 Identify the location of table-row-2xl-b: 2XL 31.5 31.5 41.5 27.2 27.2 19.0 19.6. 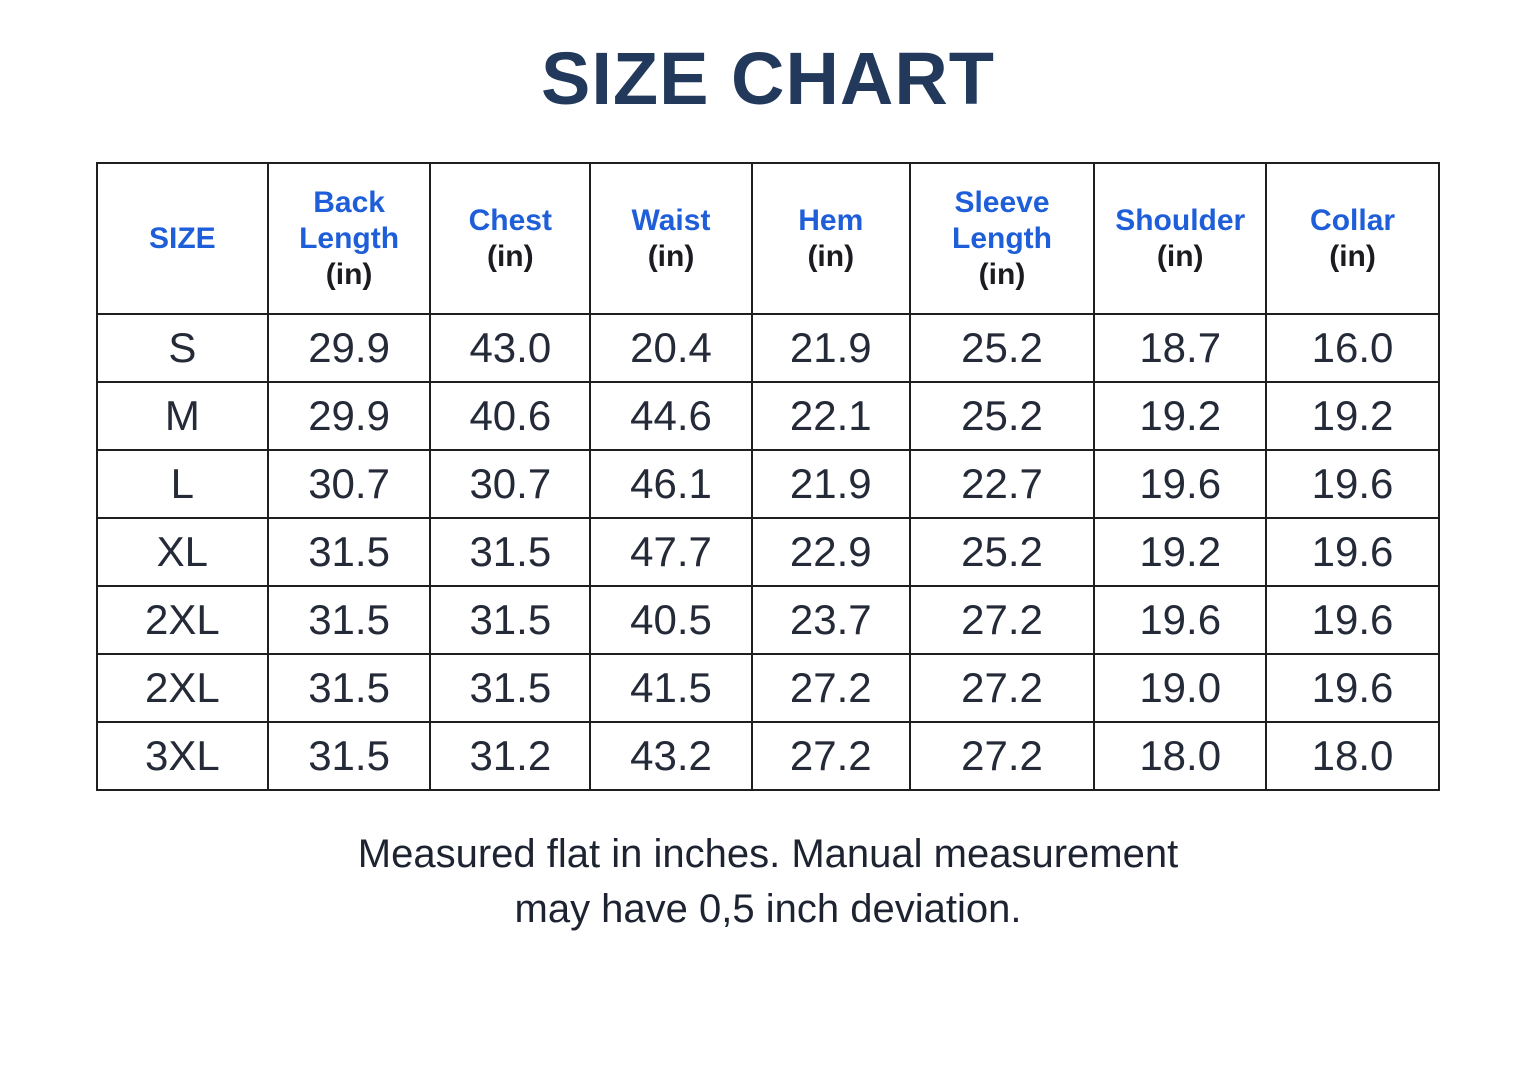
(768, 688).